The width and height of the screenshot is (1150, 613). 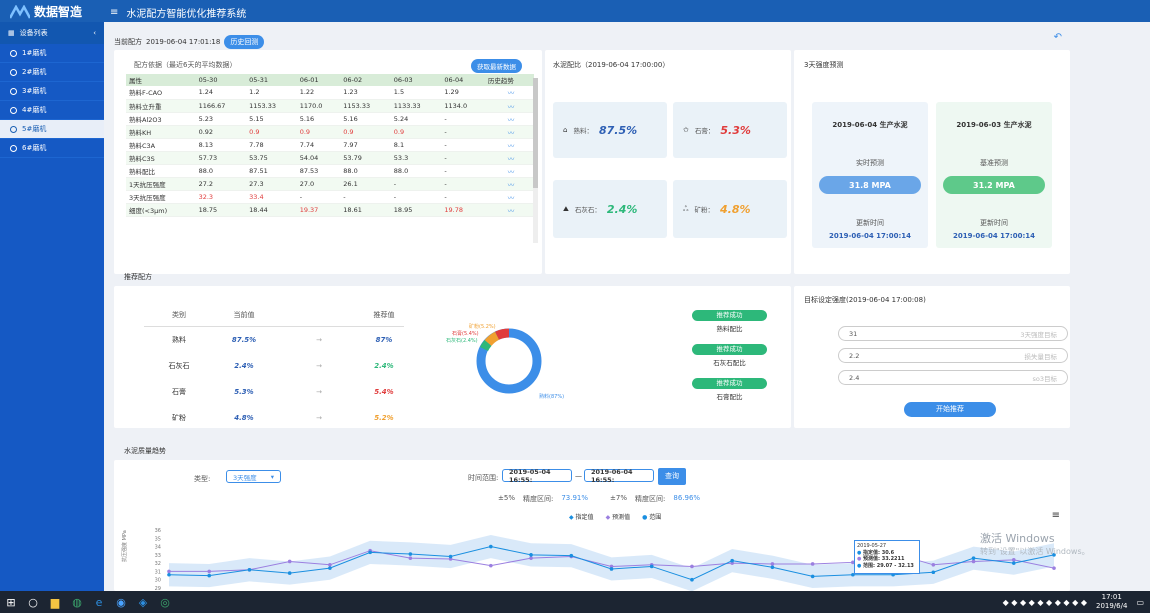 What do you see at coordinates (463, 210) in the screenshot?
I see `table-cell: 19.78` at bounding box center [463, 210].